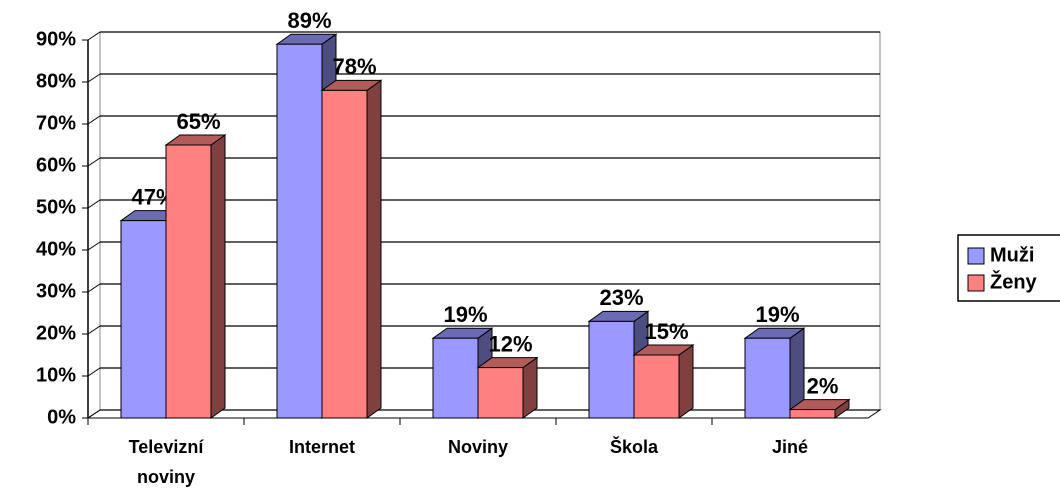 This screenshot has height=497, width=1060. I want to click on x-label-box: Noviny, so click(477, 447).